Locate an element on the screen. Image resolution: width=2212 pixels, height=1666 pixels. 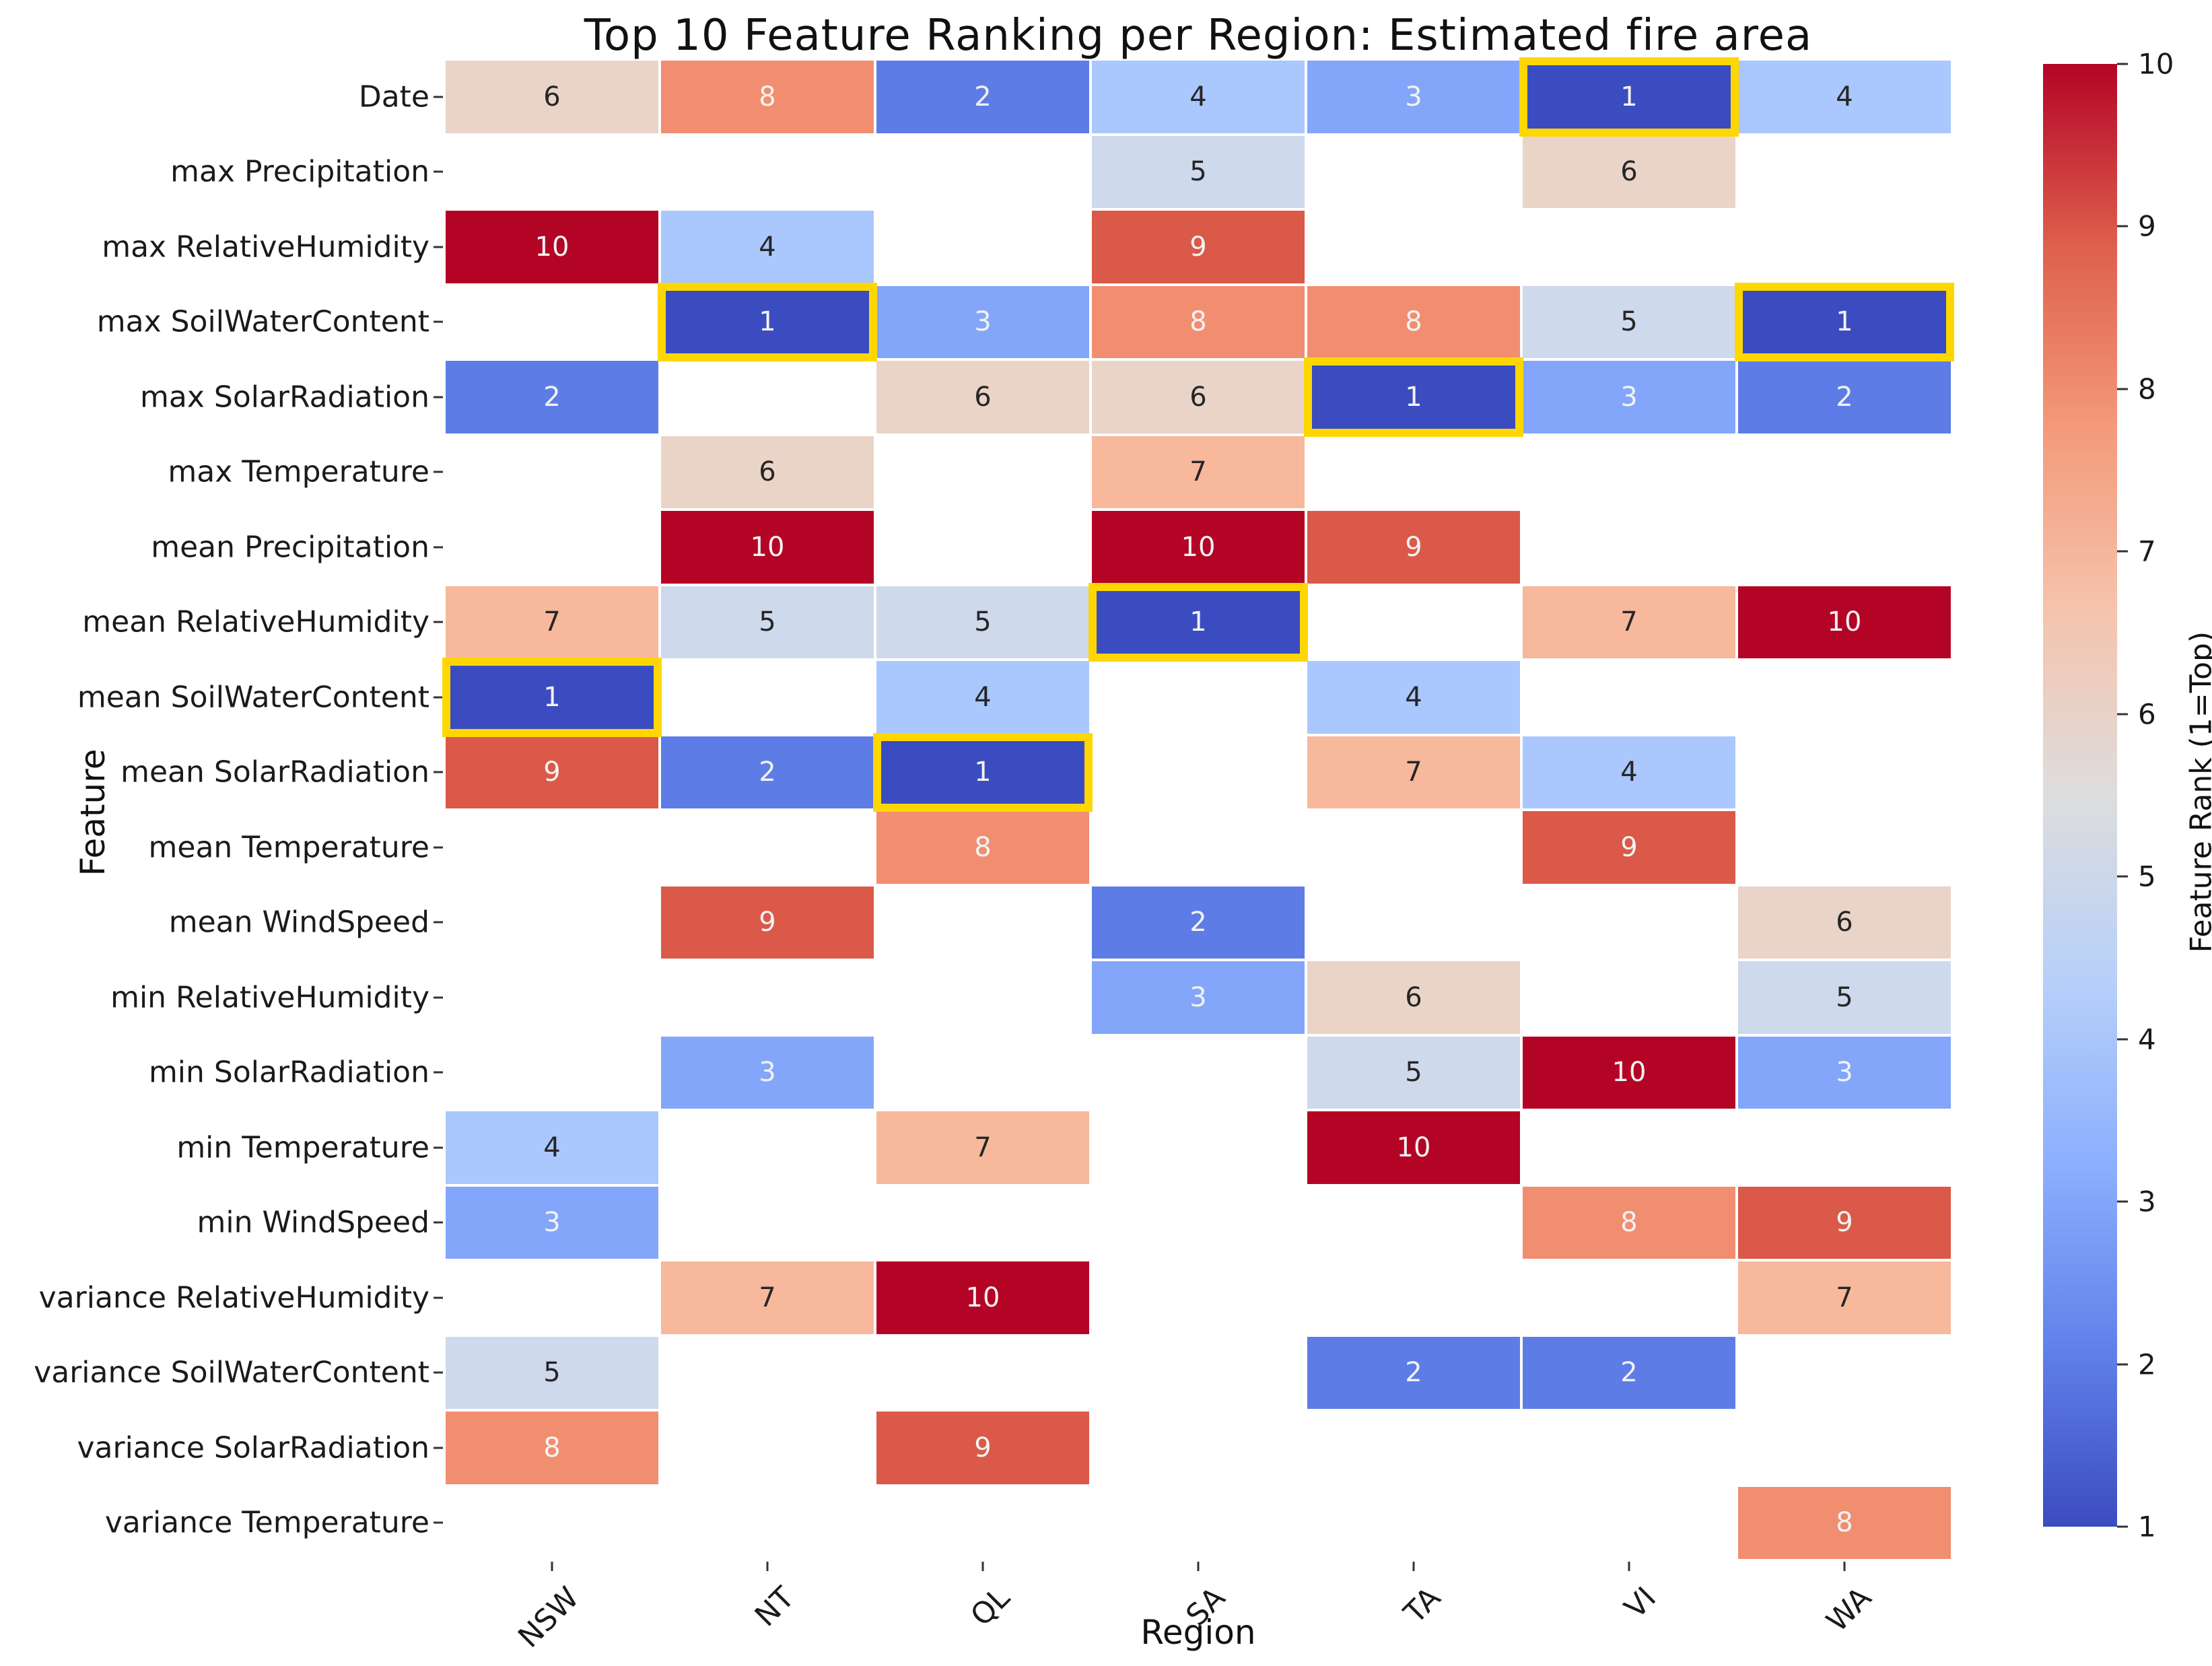
colorbar-tick-label: 8 is located at coordinates (2147, 389).